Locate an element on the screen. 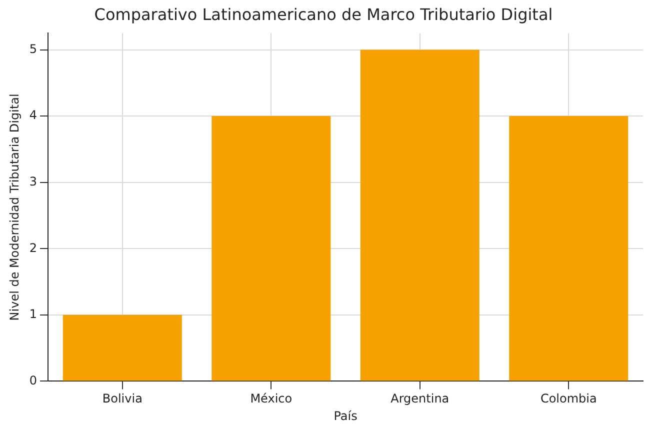  x-axis-title: País is located at coordinates (346, 415).